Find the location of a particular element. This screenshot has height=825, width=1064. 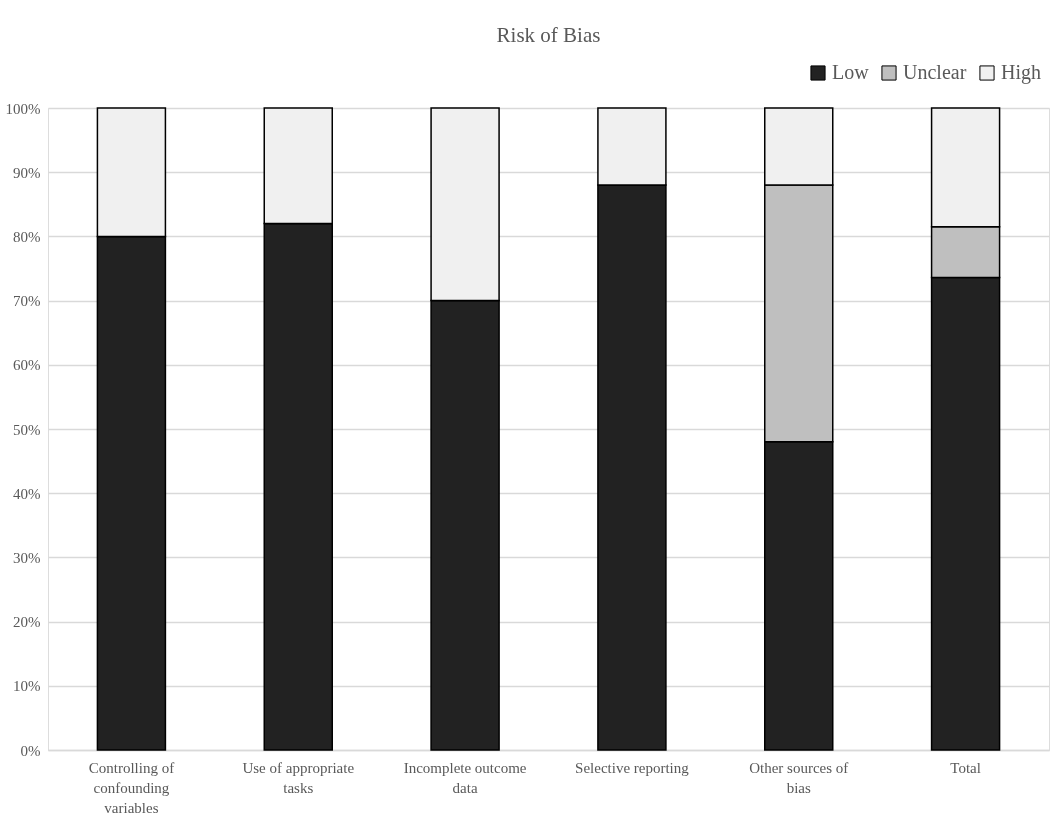

y-tick-label: 40% is located at coordinates (27, 493).